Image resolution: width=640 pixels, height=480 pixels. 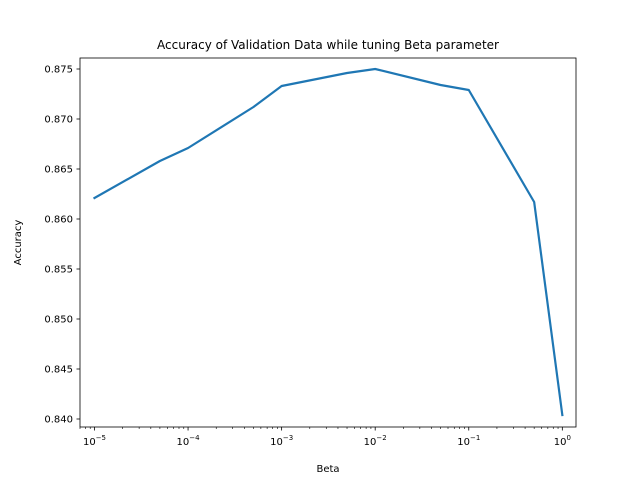 I want to click on y-axis-label: Accuracy, so click(x=18, y=243).